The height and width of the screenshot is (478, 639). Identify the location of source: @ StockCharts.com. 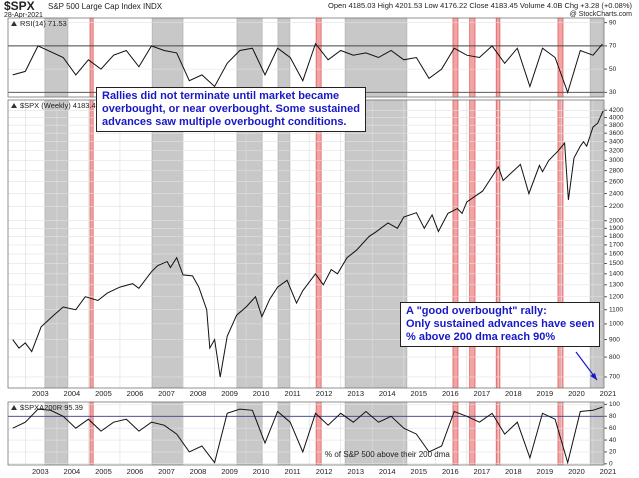
(601, 14).